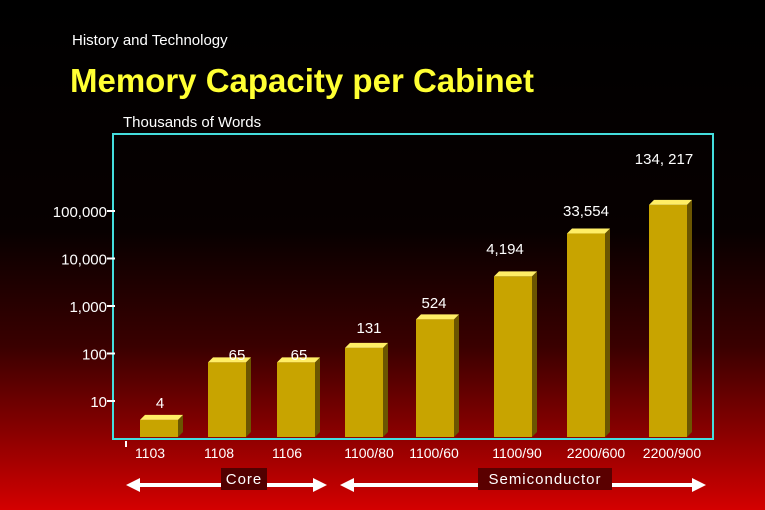  Describe the element at coordinates (98, 402) in the screenshot. I see `y-tick-label: 10` at that location.